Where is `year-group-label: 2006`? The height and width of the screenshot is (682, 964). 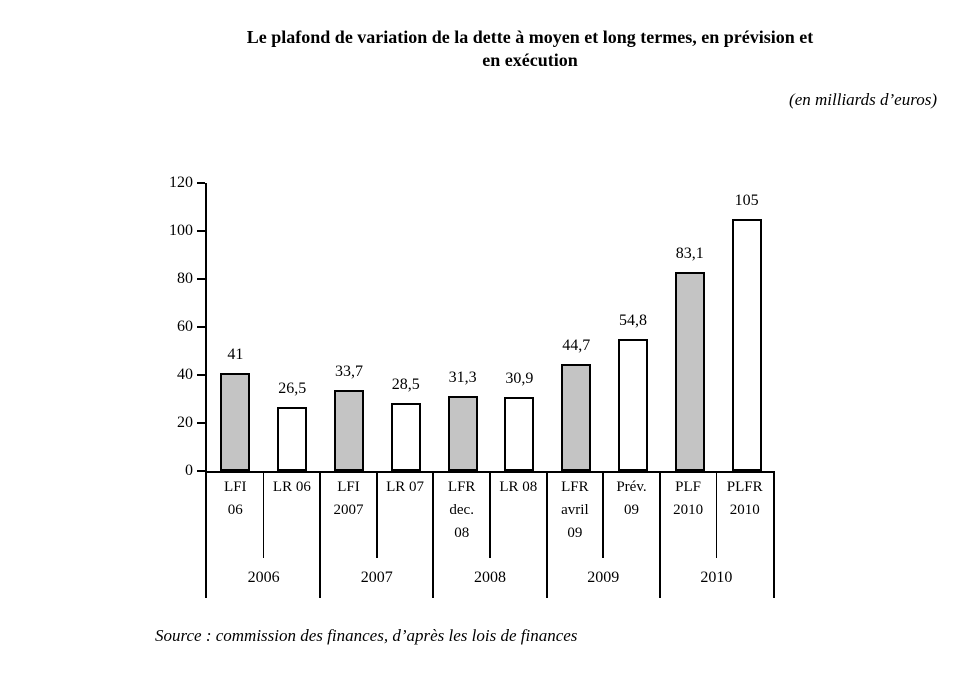 year-group-label: 2006 is located at coordinates (263, 577).